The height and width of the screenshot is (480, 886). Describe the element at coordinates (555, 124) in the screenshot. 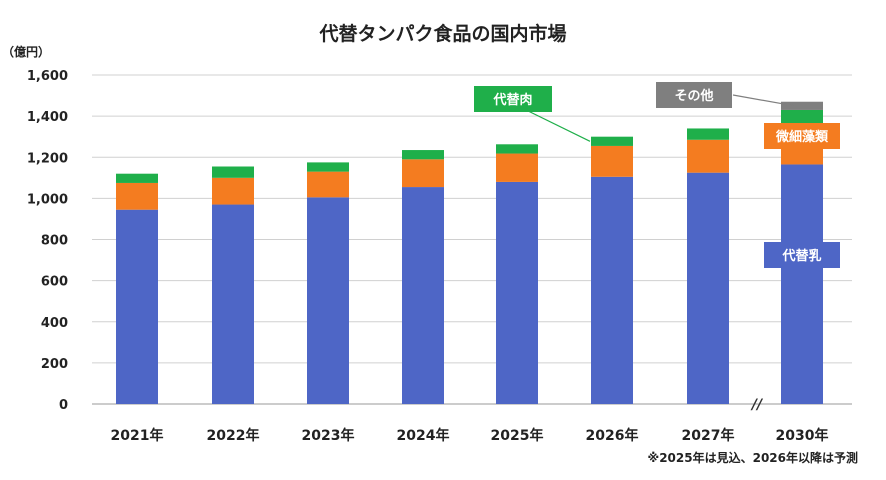

I see `meat-leader-line` at that location.